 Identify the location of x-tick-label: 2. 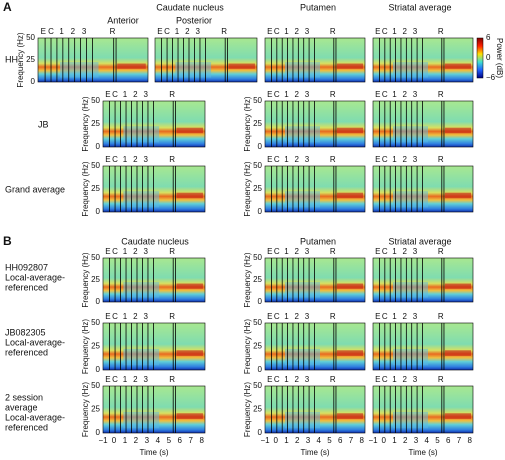
(136, 440).